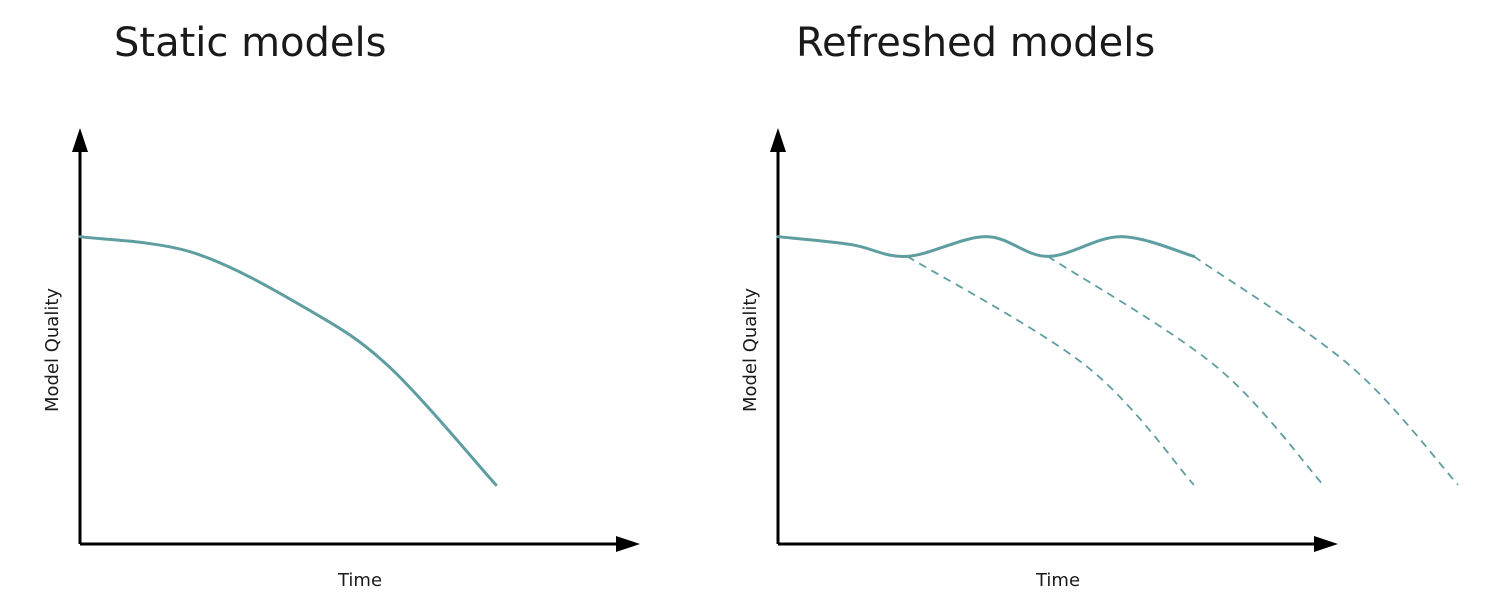 The height and width of the screenshot is (608, 1498). Describe the element at coordinates (628, 544) in the screenshot. I see `static-x-axis-arrow` at that location.